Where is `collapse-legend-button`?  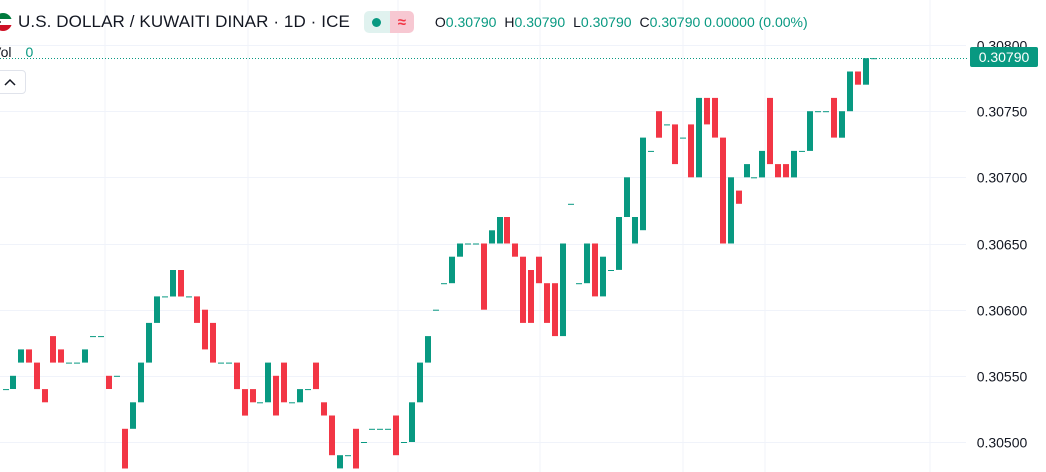
collapse-legend-button is located at coordinates (13, 82).